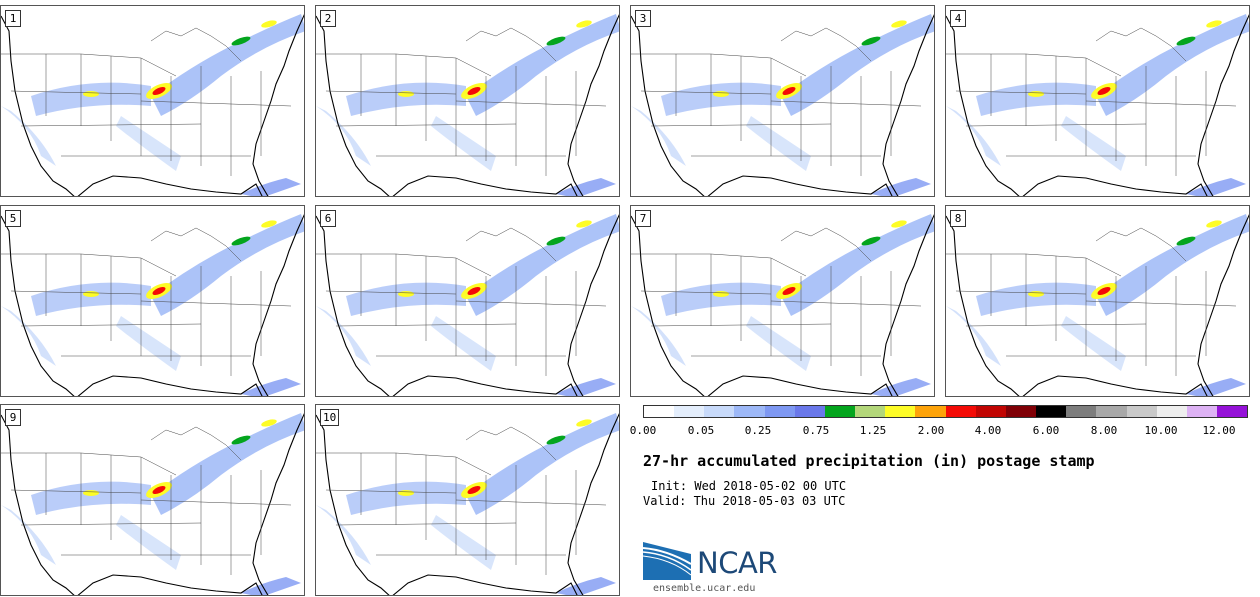 The image size is (1260, 597). I want to click on init-time: Init: Wed 2018-05-02 00 UTC, so click(749, 486).